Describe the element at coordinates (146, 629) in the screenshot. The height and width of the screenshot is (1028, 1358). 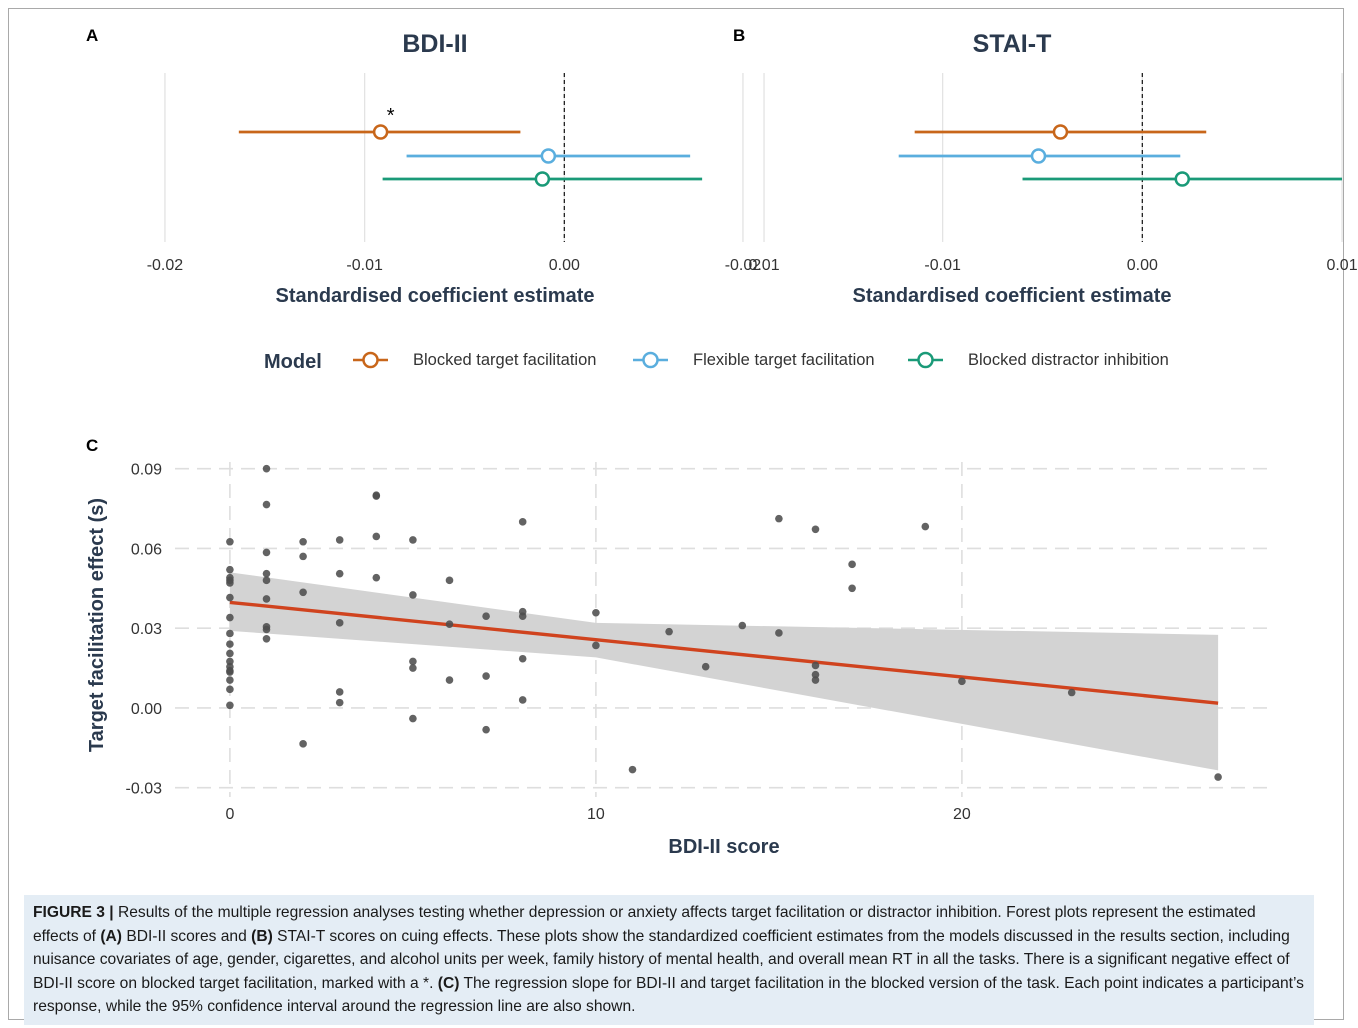
I see `scatter-ytick-label: 0.03` at that location.